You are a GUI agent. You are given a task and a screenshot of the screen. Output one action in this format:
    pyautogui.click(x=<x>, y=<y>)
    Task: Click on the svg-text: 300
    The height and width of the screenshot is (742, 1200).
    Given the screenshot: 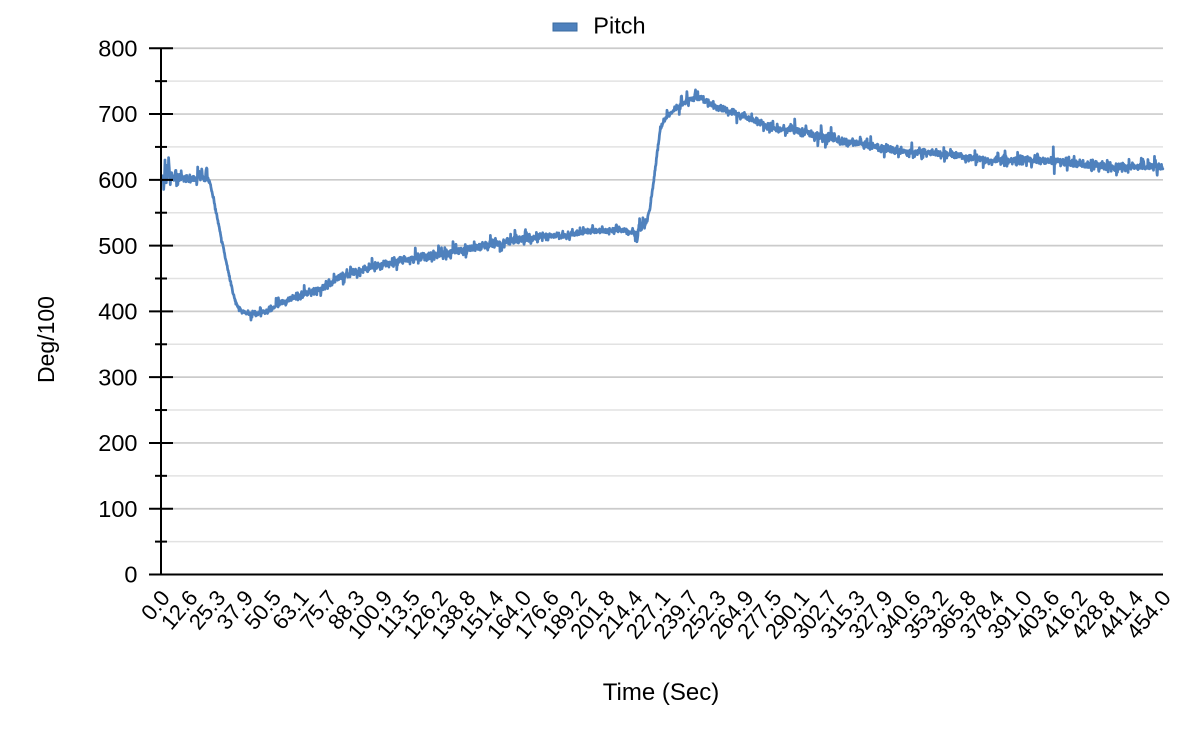 What is the action you would take?
    pyautogui.click(x=117, y=377)
    